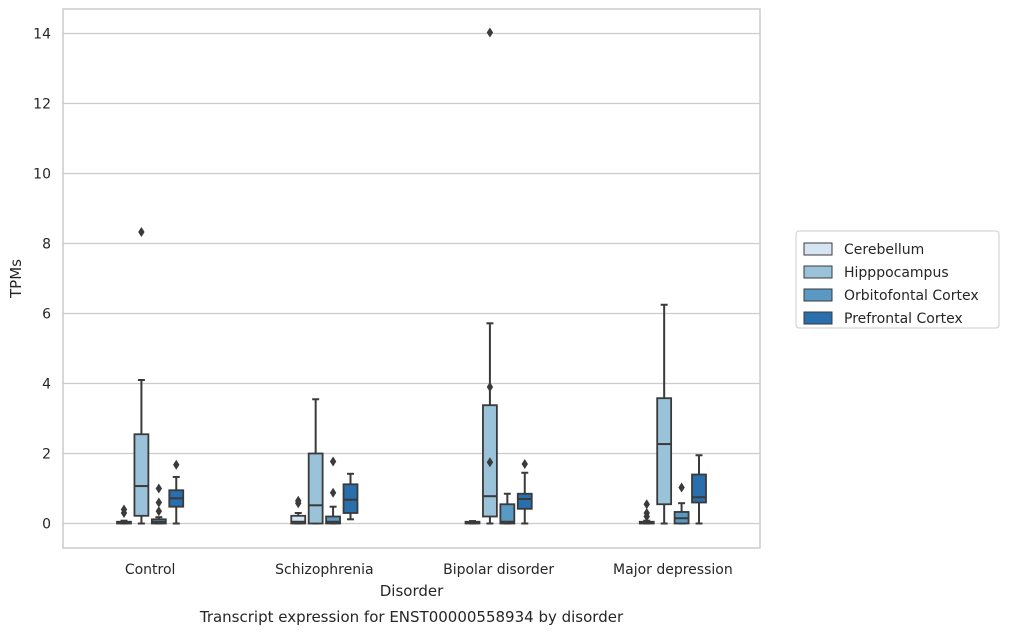 This screenshot has width=1009, height=634. I want to click on legend-frame, so click(897, 279).